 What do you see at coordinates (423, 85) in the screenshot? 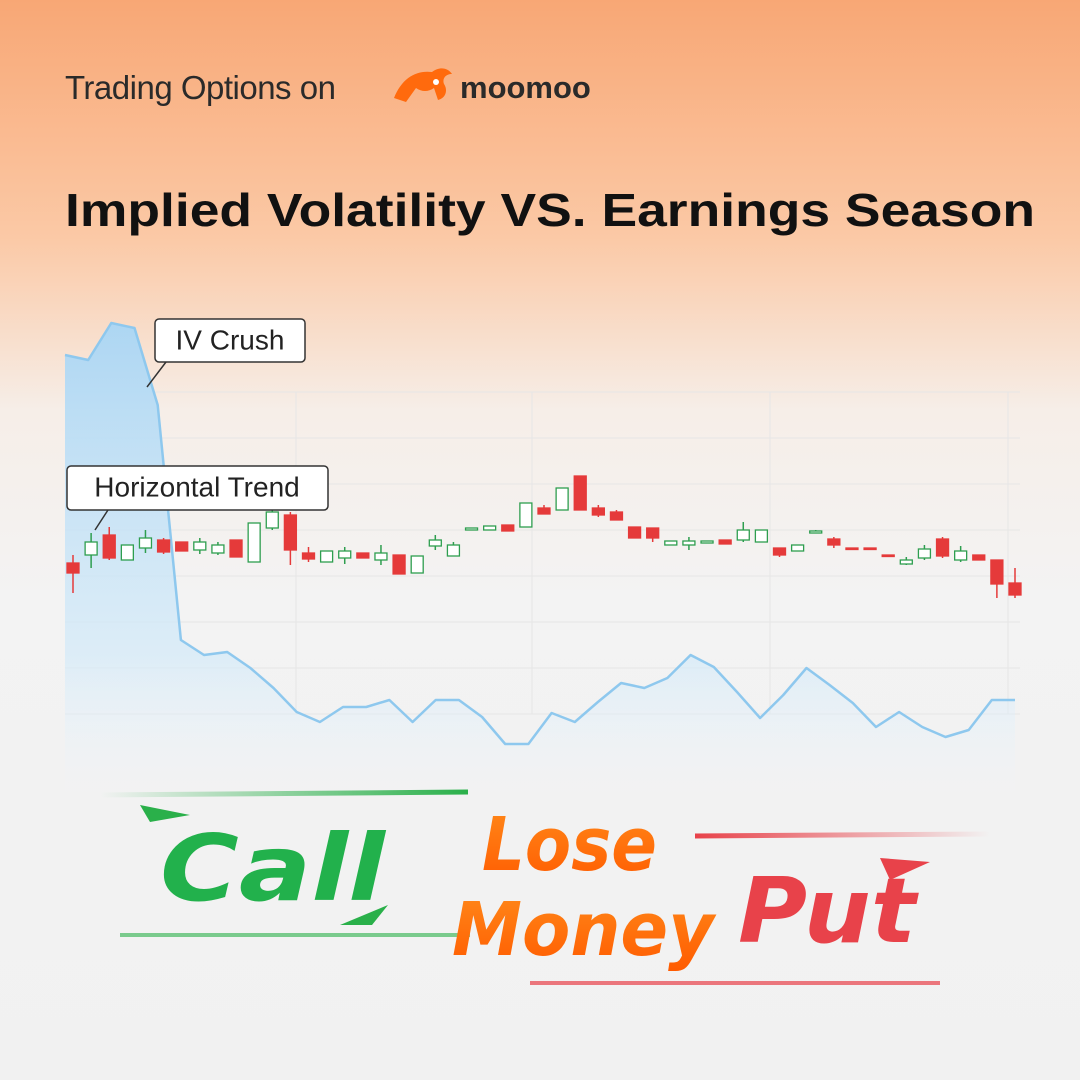
I see `brand-logo` at bounding box center [423, 85].